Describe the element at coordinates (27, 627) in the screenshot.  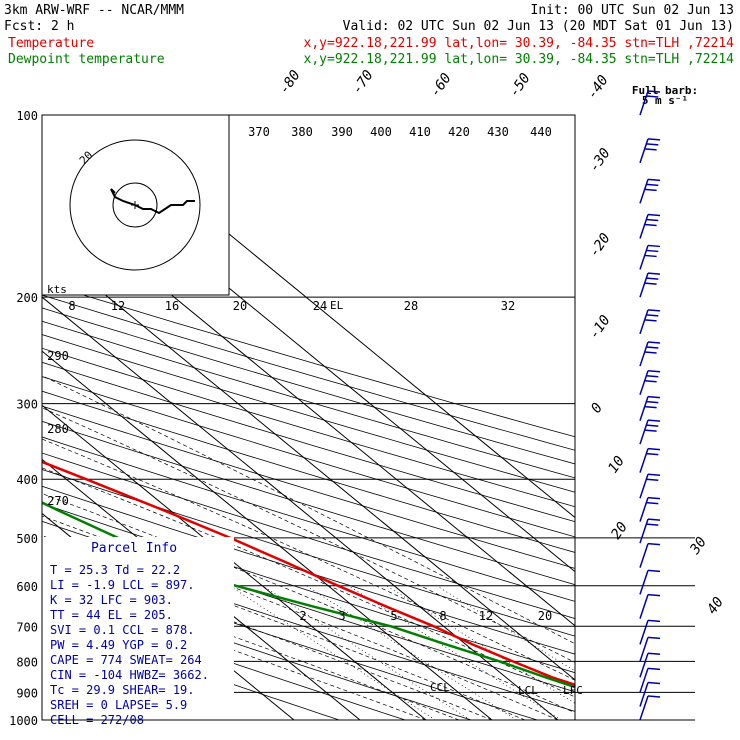
I see `pressure-tick-700: 700` at that location.